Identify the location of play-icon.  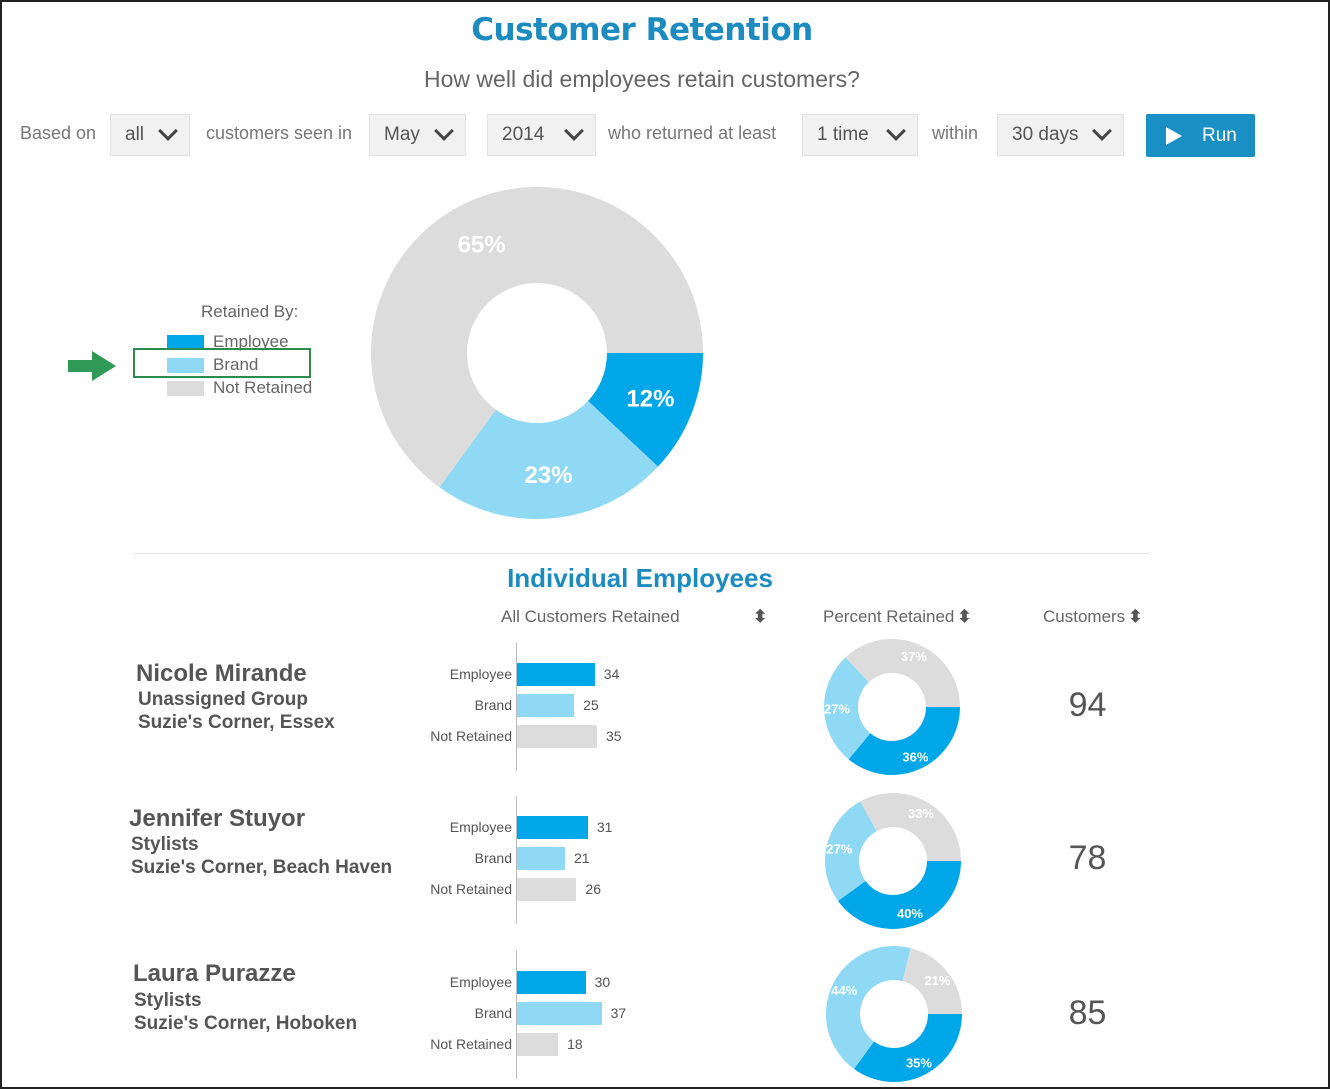
(1174, 135).